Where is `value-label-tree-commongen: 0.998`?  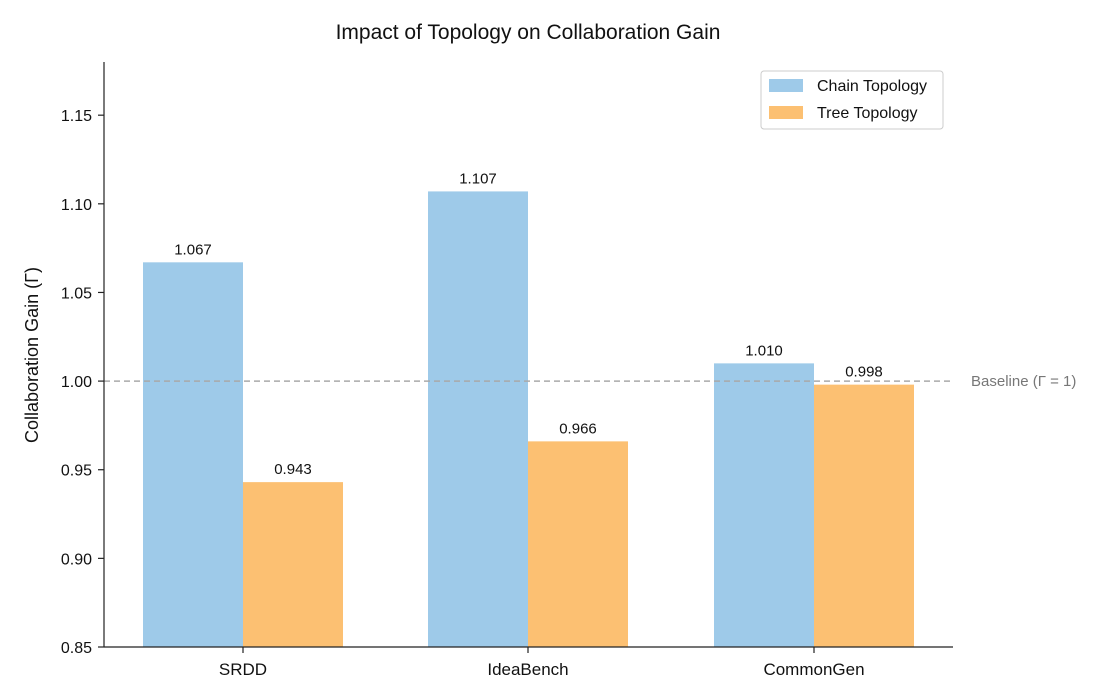
value-label-tree-commongen: 0.998 is located at coordinates (864, 372).